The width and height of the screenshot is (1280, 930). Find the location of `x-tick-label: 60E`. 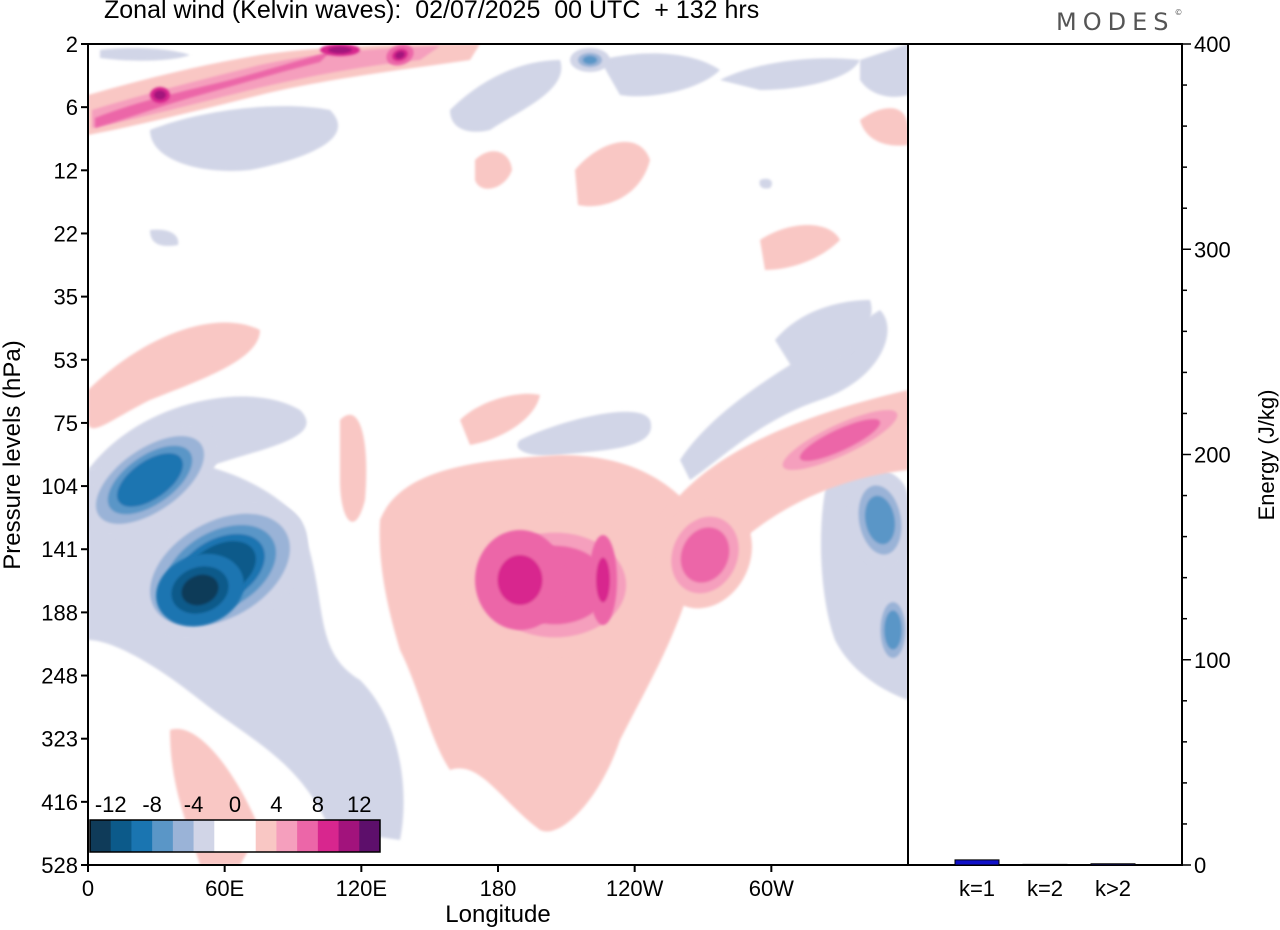

x-tick-label: 60E is located at coordinates (224, 888).